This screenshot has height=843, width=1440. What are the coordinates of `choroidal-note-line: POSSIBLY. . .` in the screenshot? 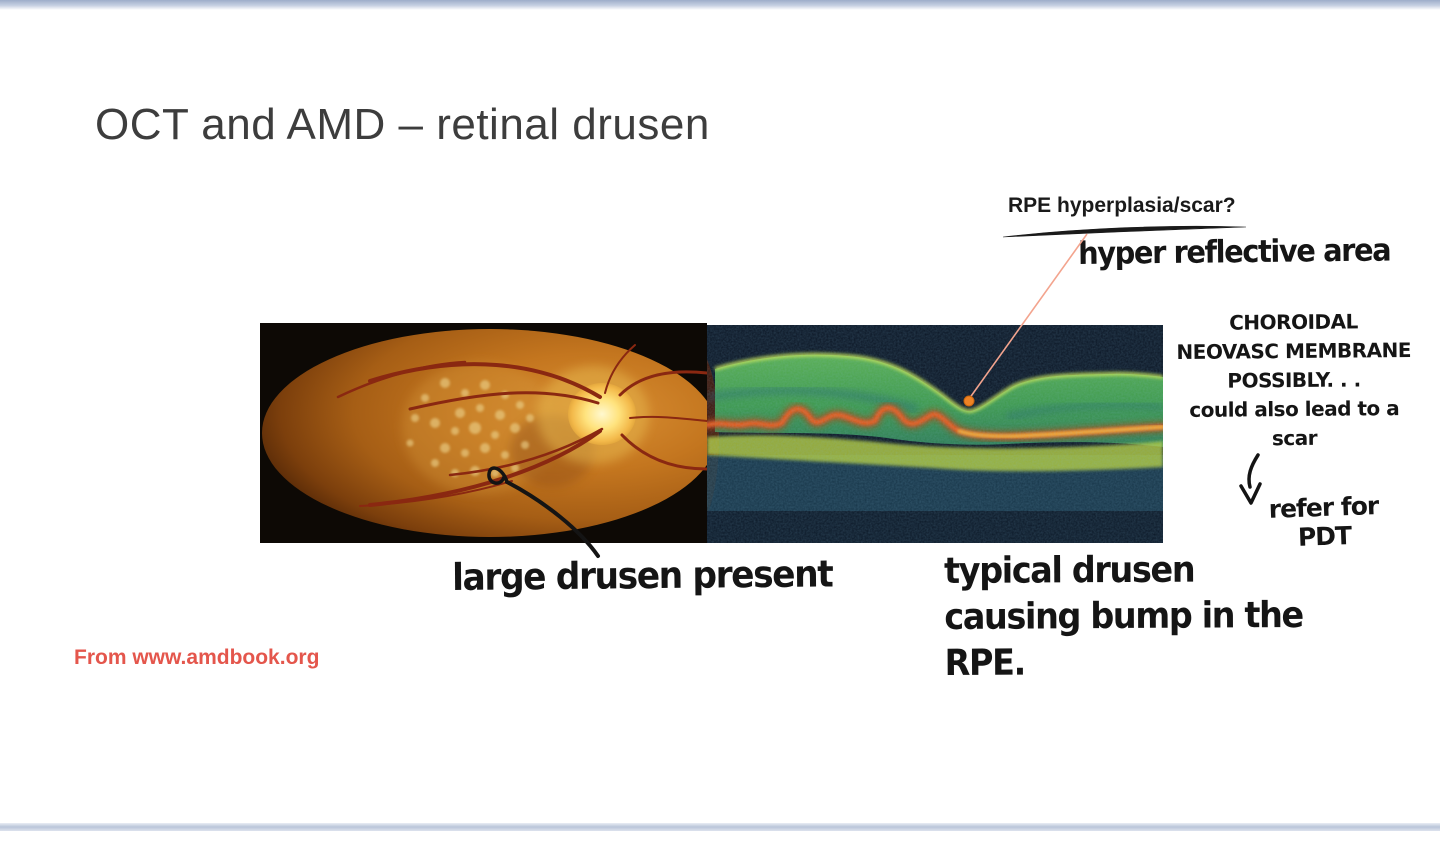 It's located at (1294, 380).